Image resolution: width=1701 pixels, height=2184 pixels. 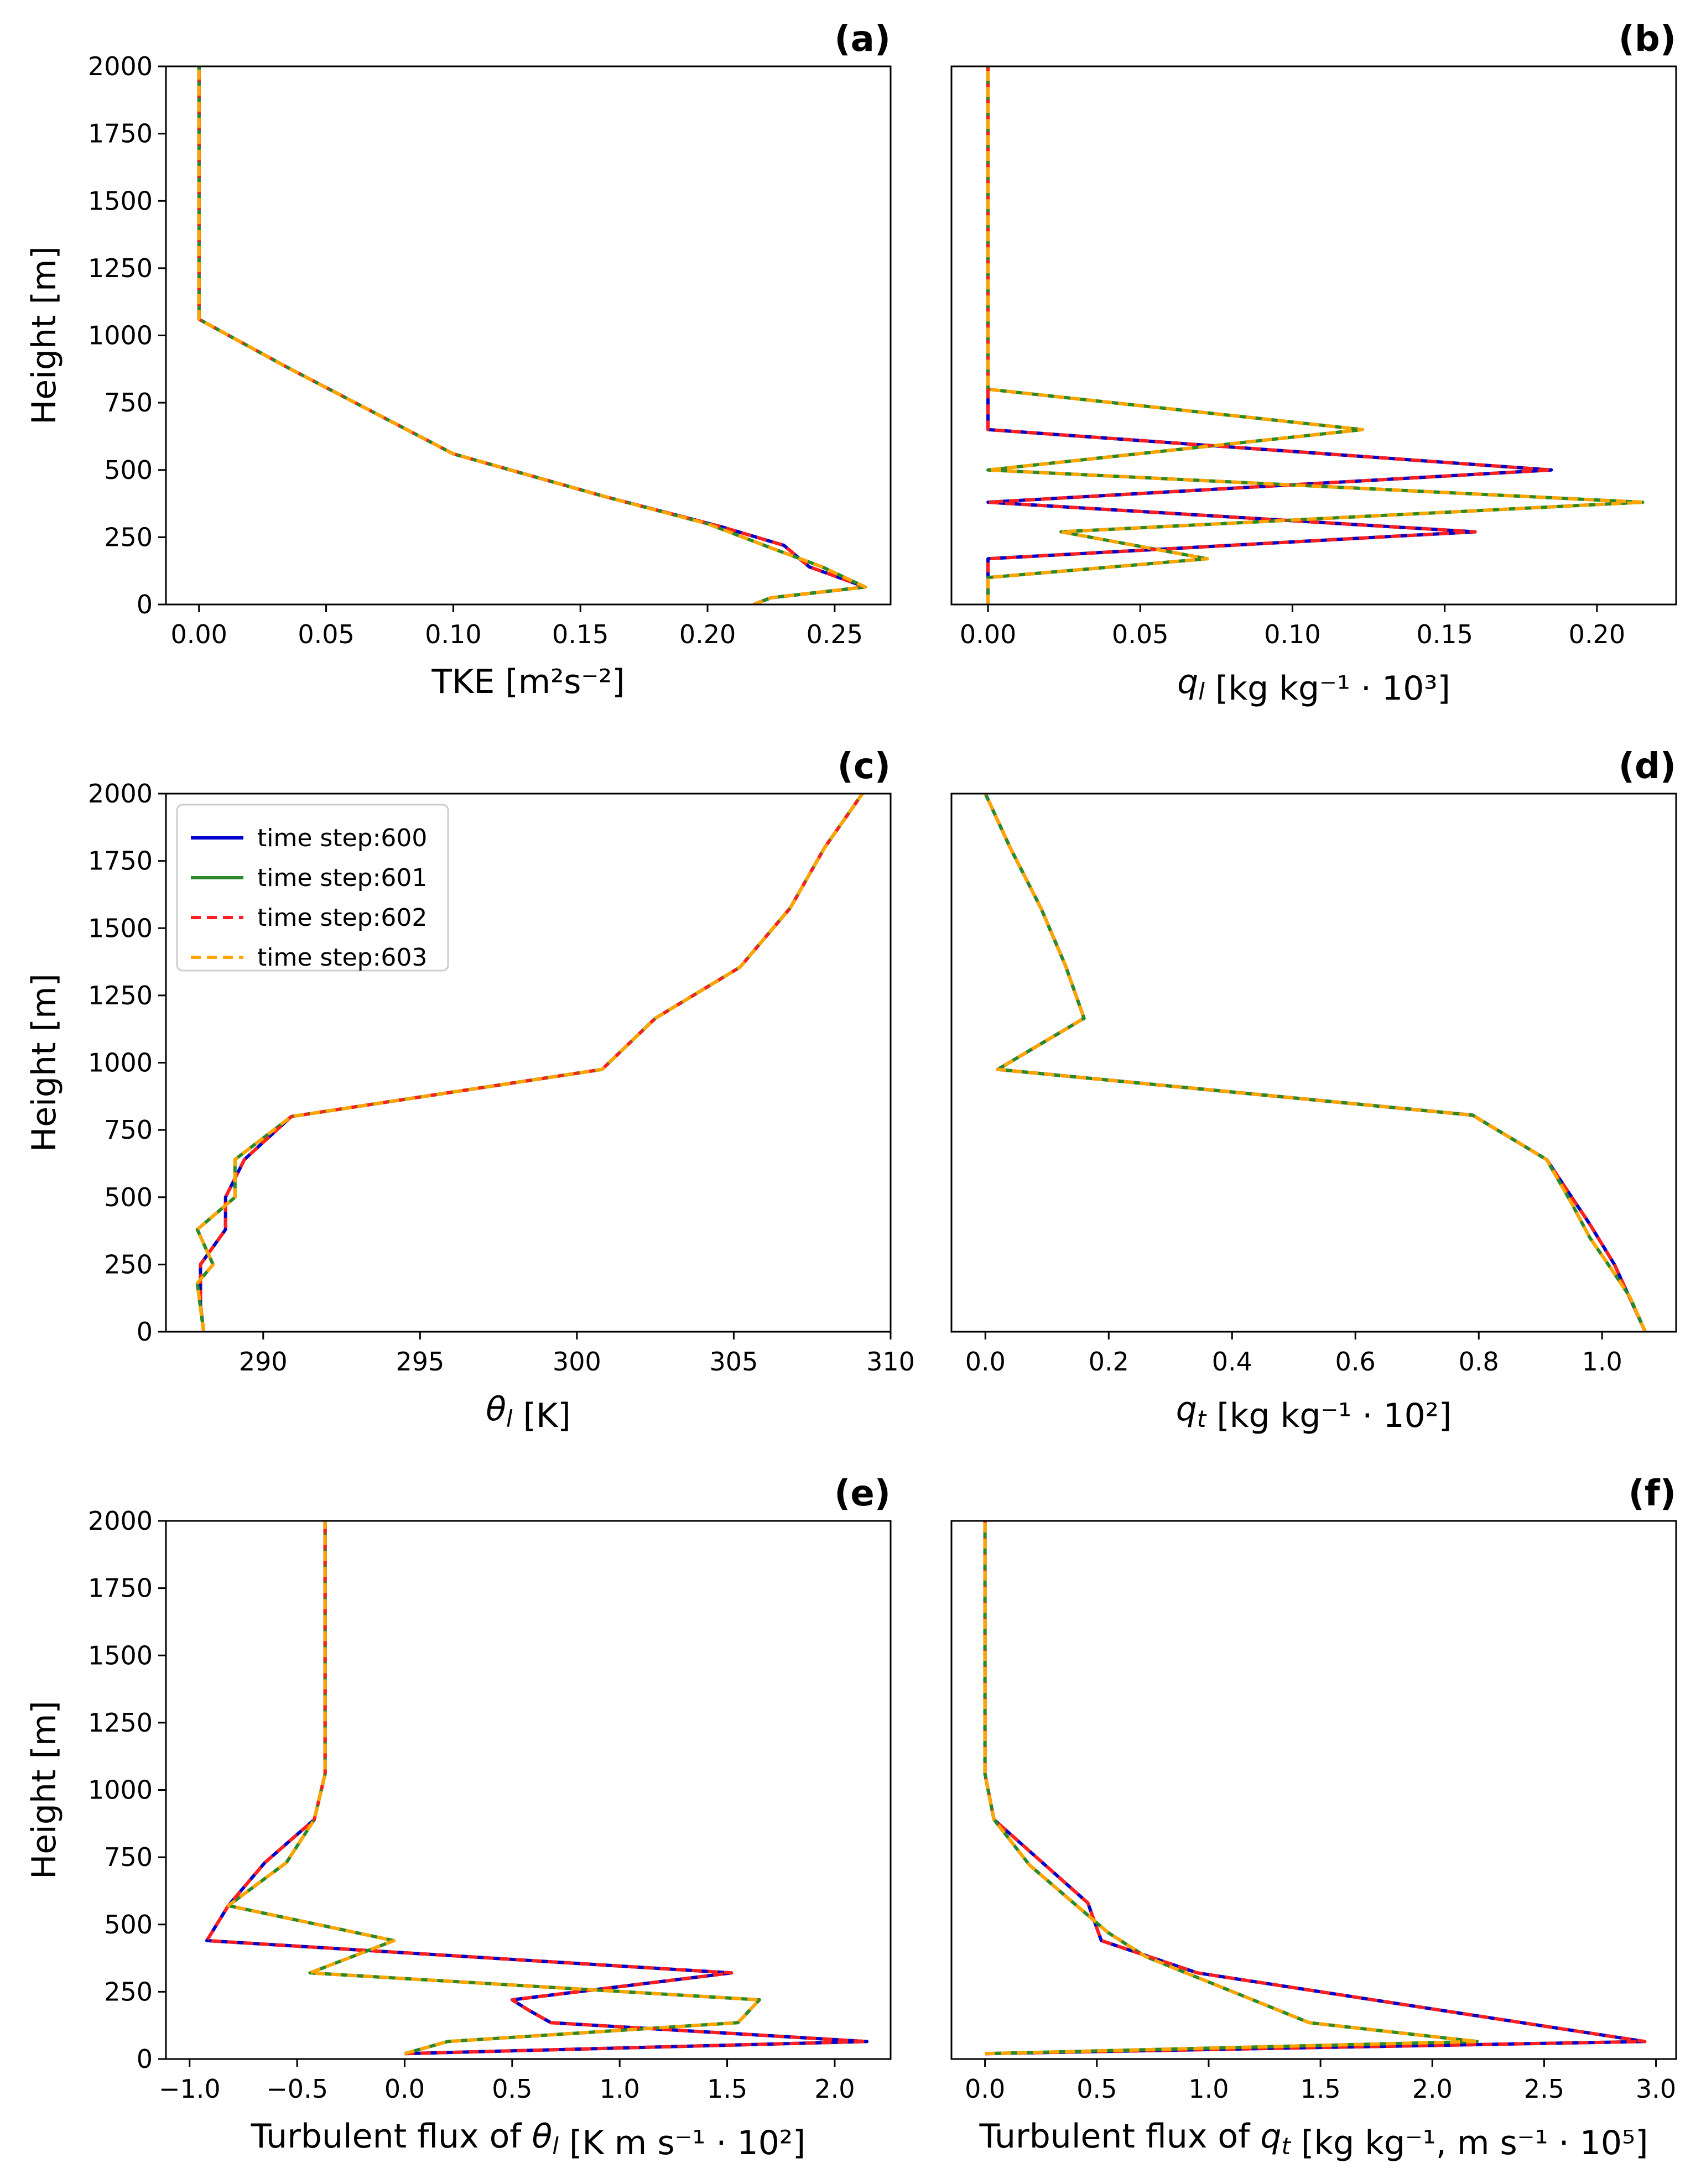 I want to click on x-tick-label-e: 1.0, so click(x=620, y=2089).